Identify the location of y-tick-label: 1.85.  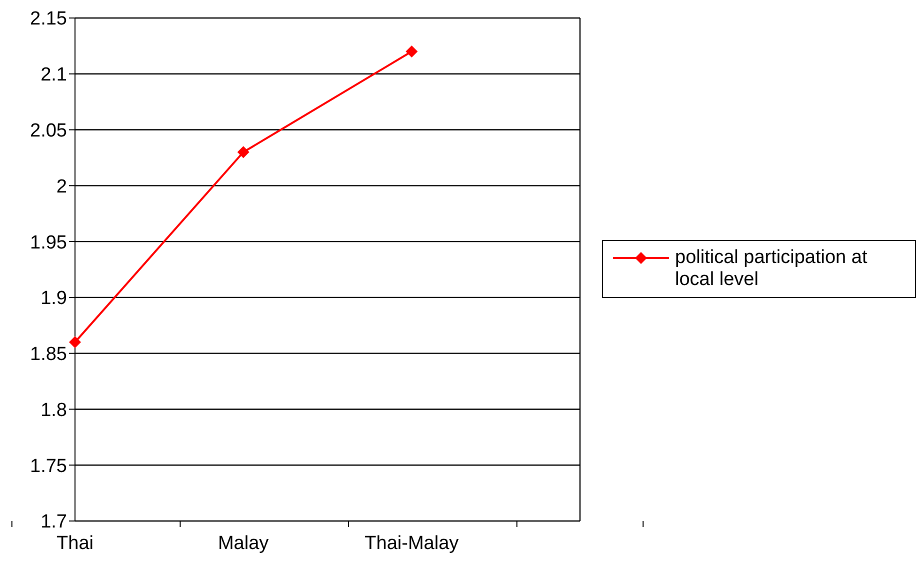
(48, 355).